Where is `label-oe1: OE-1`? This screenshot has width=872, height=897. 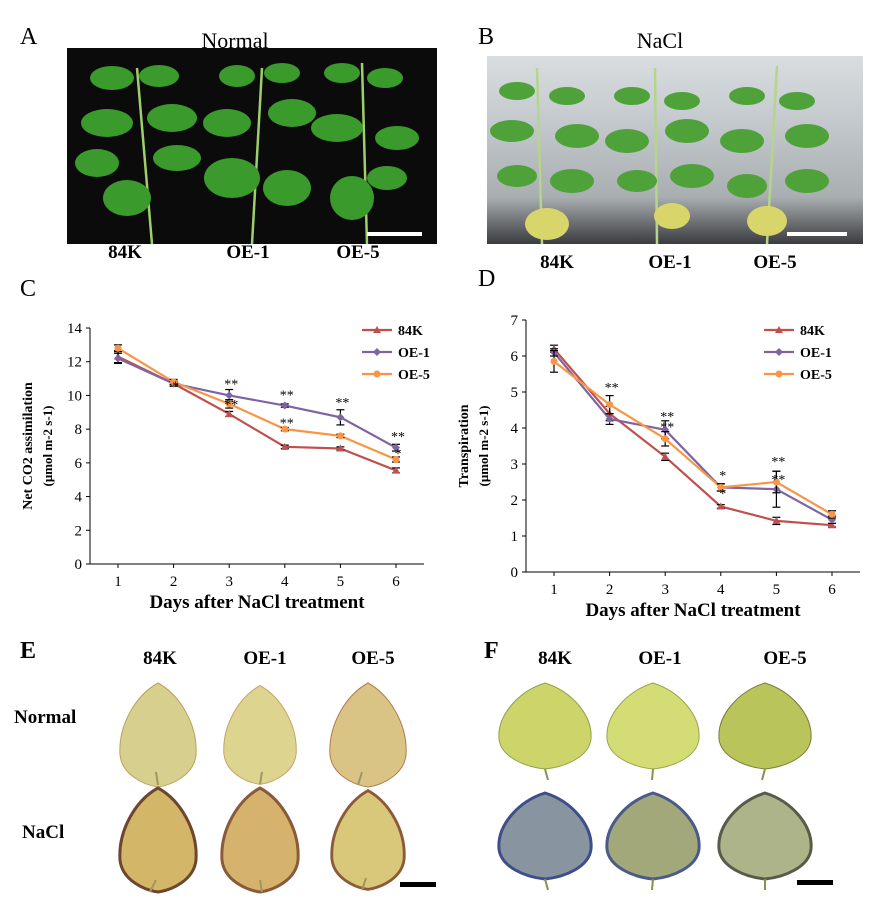
label-oe1: OE-1 is located at coordinates (670, 262).